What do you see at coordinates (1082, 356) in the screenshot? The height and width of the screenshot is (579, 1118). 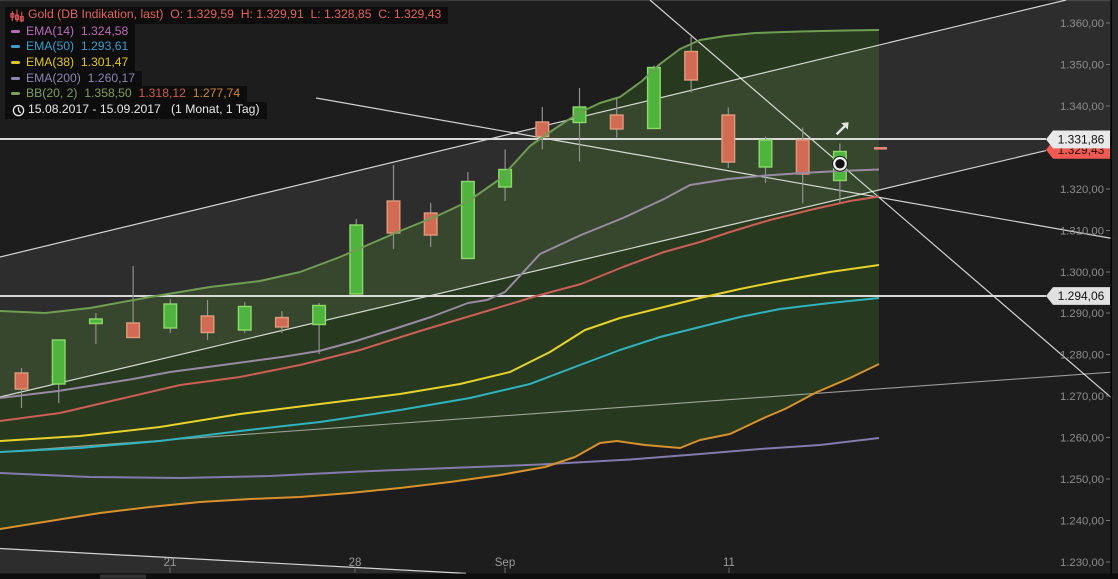 I see `svg-text: 1.280,00` at bounding box center [1082, 356].